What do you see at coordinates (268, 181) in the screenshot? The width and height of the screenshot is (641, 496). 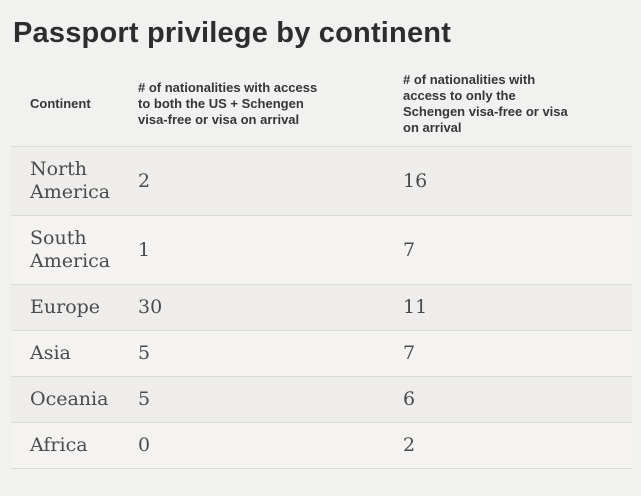 I see `us-schengen-value-cell: 2` at bounding box center [268, 181].